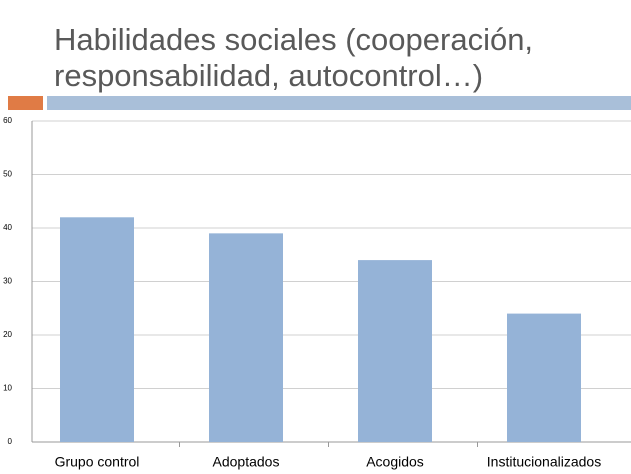 The height and width of the screenshot is (474, 631). I want to click on y-tick-label: 20, so click(7, 334).